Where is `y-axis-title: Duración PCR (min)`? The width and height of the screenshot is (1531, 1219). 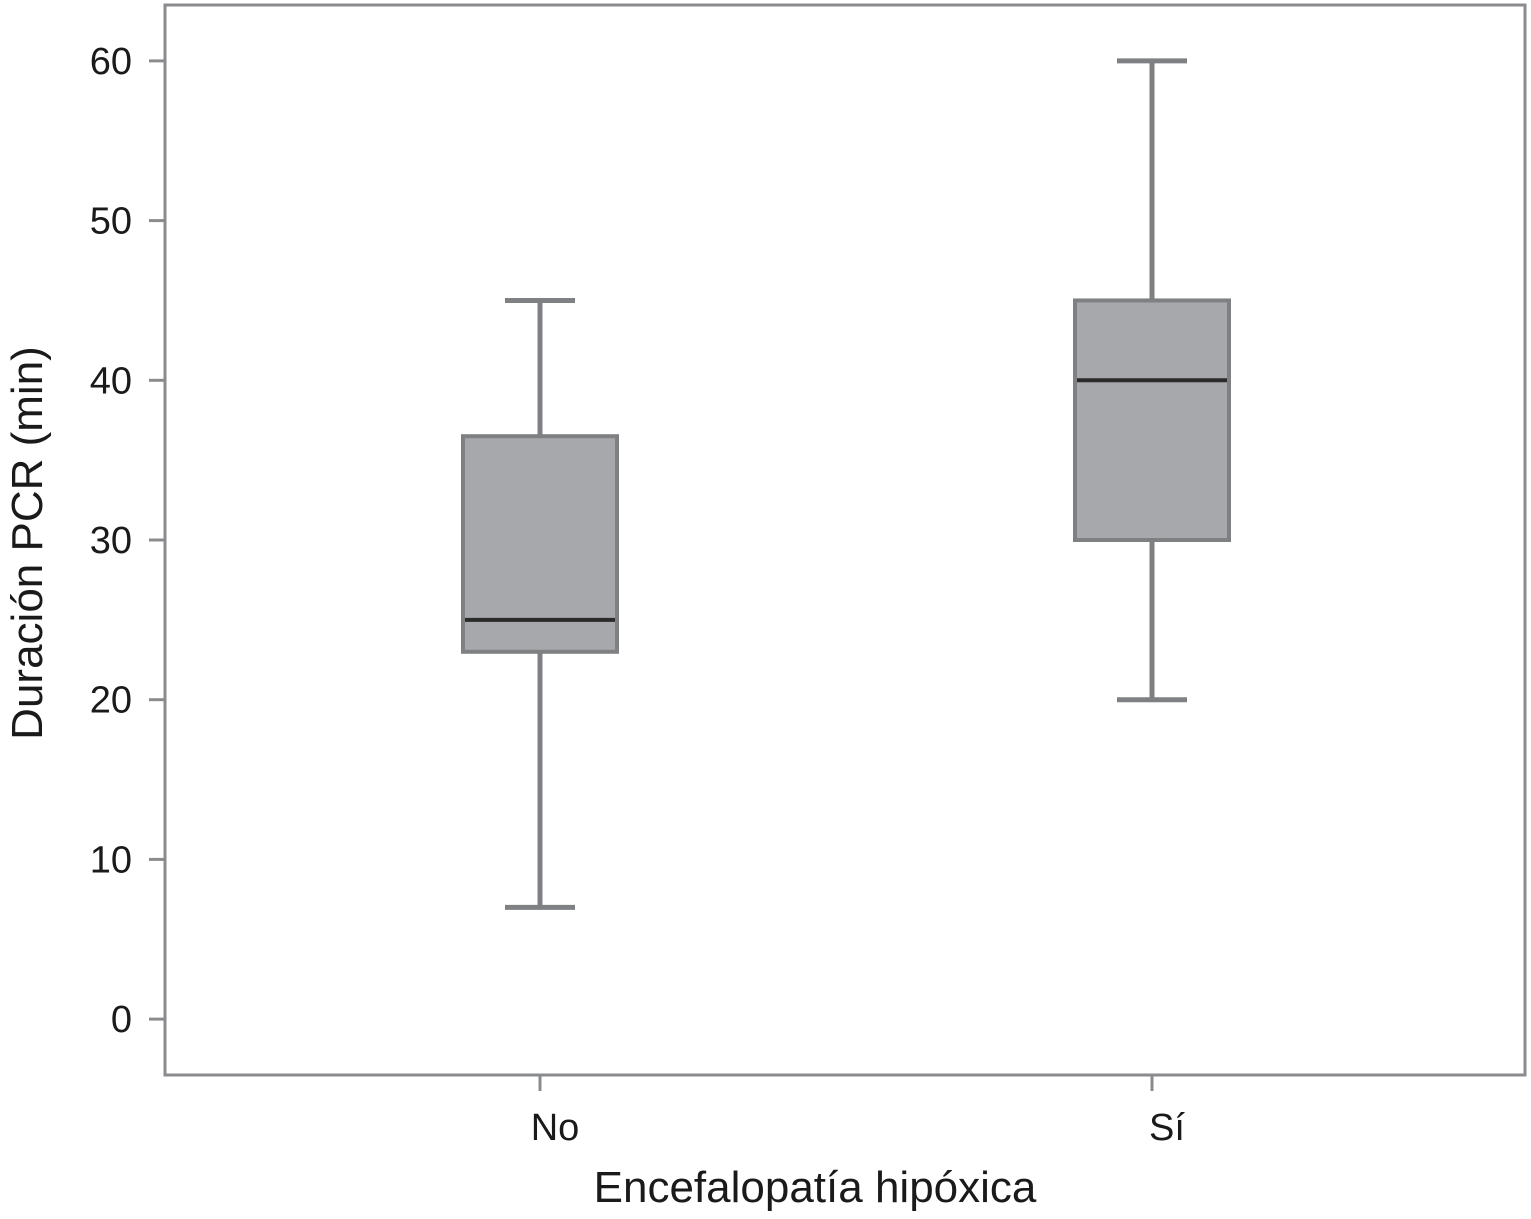 y-axis-title: Duración PCR (min) is located at coordinates (27, 543).